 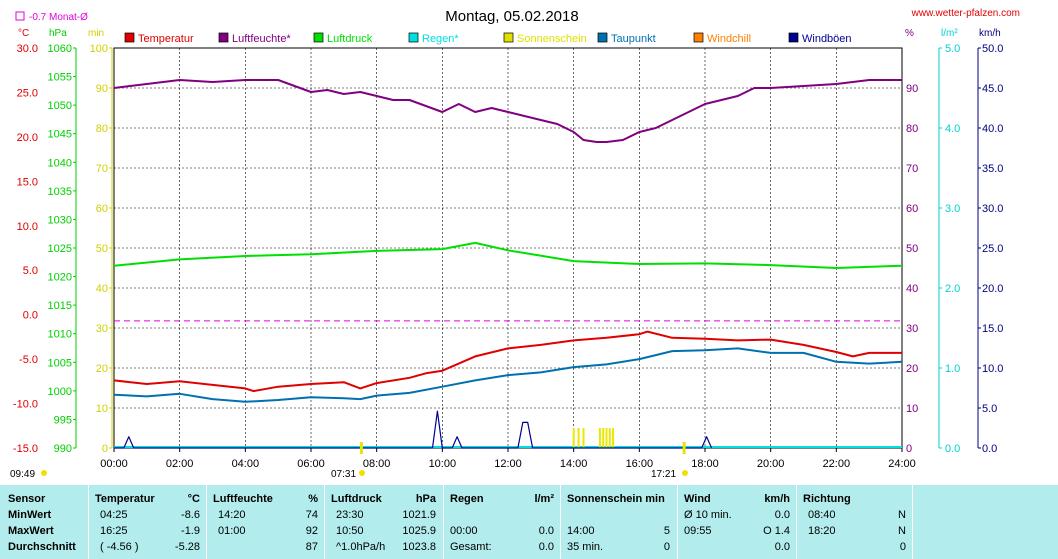 I want to click on stats-cell-press-time: ^1.0hPa/h, so click(x=361, y=547).